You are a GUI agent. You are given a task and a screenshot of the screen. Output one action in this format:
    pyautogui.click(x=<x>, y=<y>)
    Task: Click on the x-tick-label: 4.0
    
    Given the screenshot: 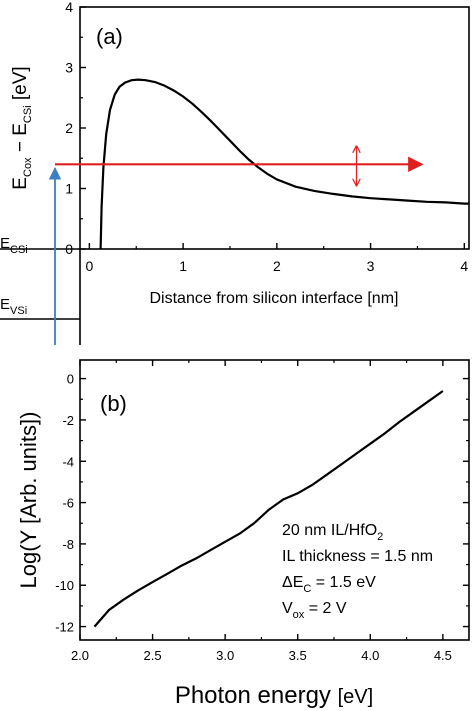 What is the action you would take?
    pyautogui.click(x=370, y=655)
    